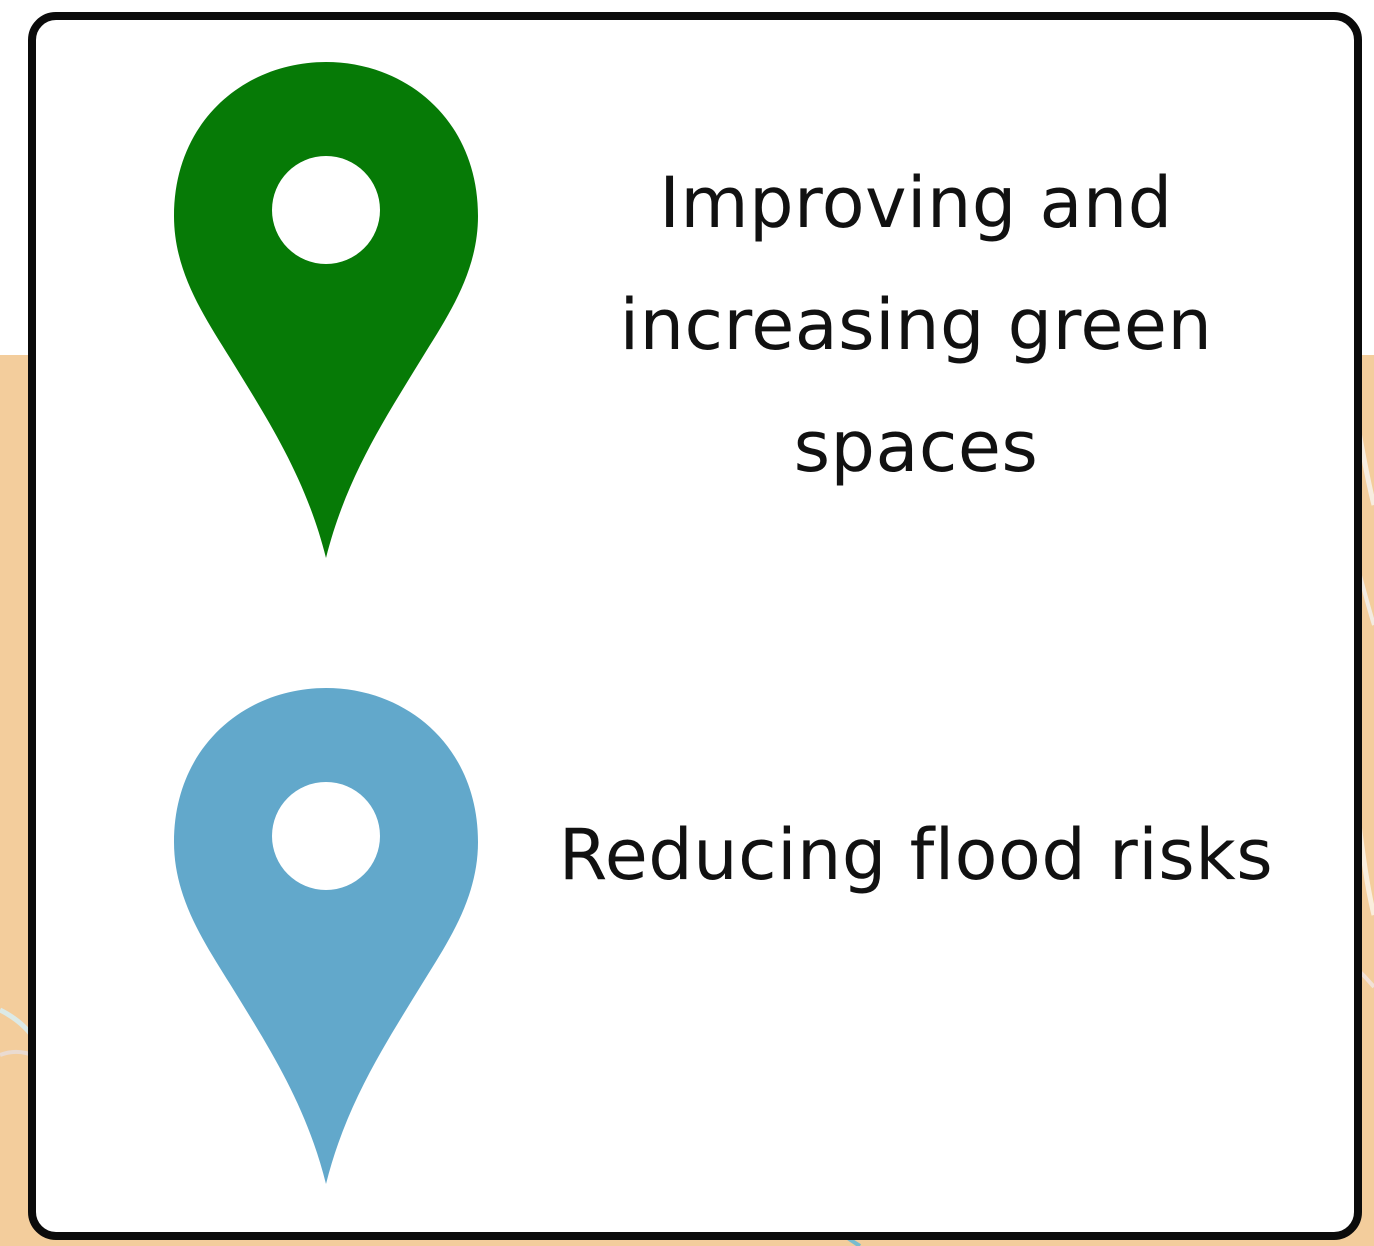 The image size is (1374, 1246). Describe the element at coordinates (916, 325) in the screenshot. I see `legend-label-green-spaces: Improving and increasing green spaces` at that location.